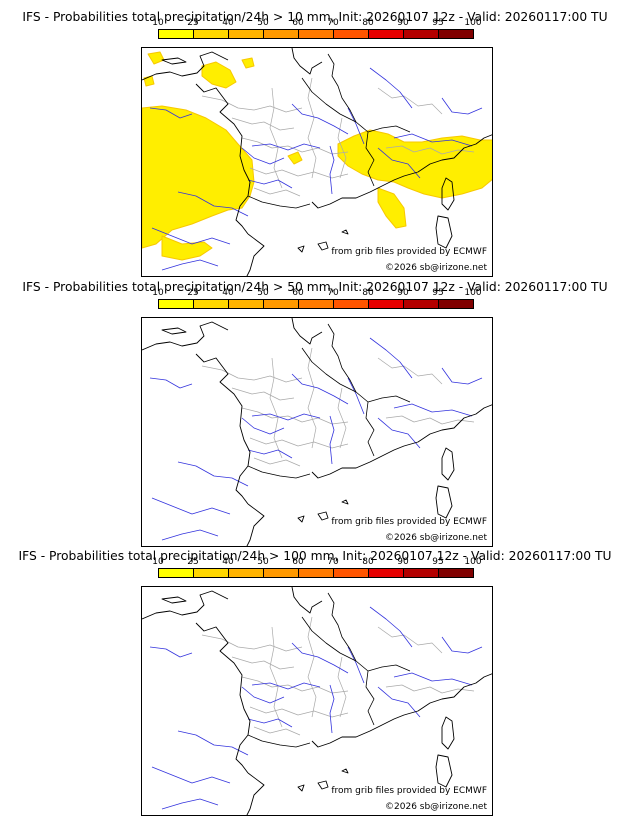  What do you see at coordinates (473, 293) in the screenshot?
I see `colorbar-tick-label: 100` at bounding box center [473, 293].